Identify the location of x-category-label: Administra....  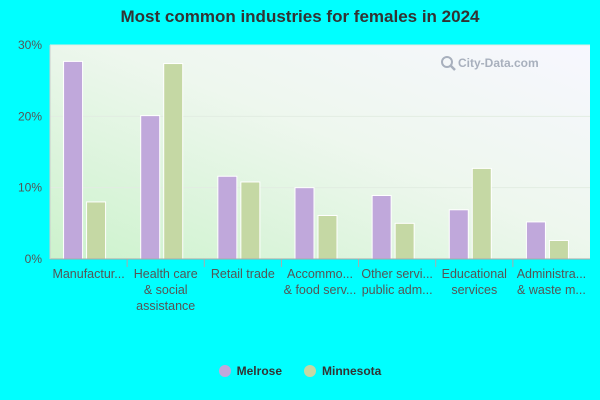
(551, 274).